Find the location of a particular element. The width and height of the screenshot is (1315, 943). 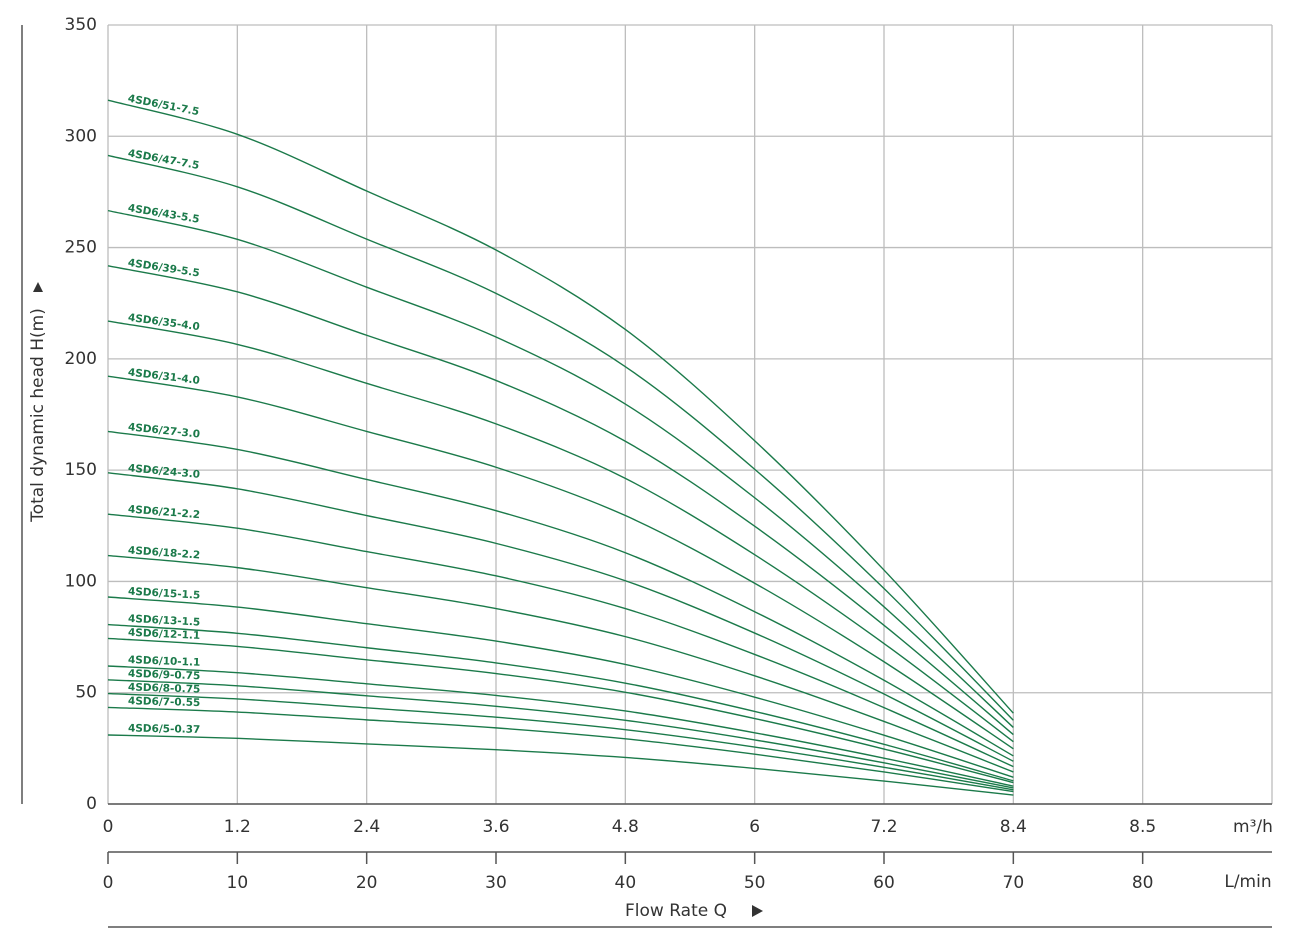

x2-tick-label: 2.4 is located at coordinates (366, 827).